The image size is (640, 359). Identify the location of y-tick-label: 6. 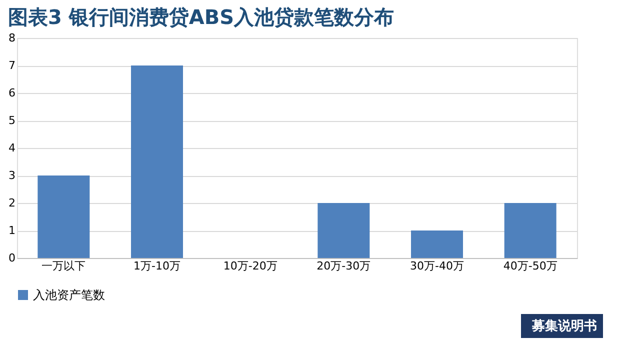
(12, 93).